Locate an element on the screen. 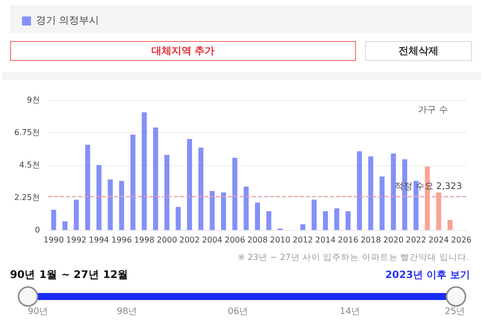  x-tick-label: 1998 is located at coordinates (144, 240).